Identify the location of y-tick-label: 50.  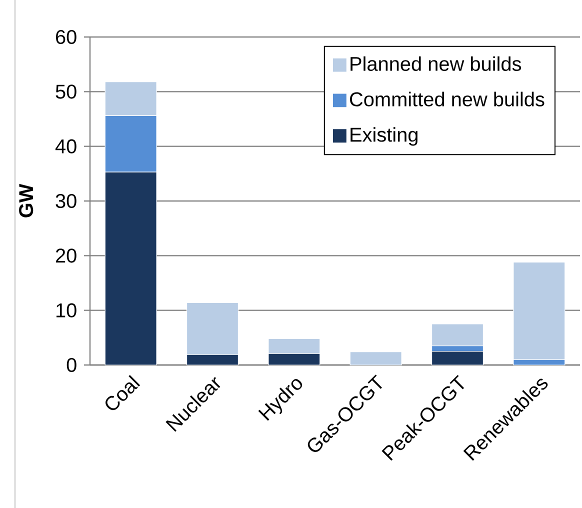
(66, 91).